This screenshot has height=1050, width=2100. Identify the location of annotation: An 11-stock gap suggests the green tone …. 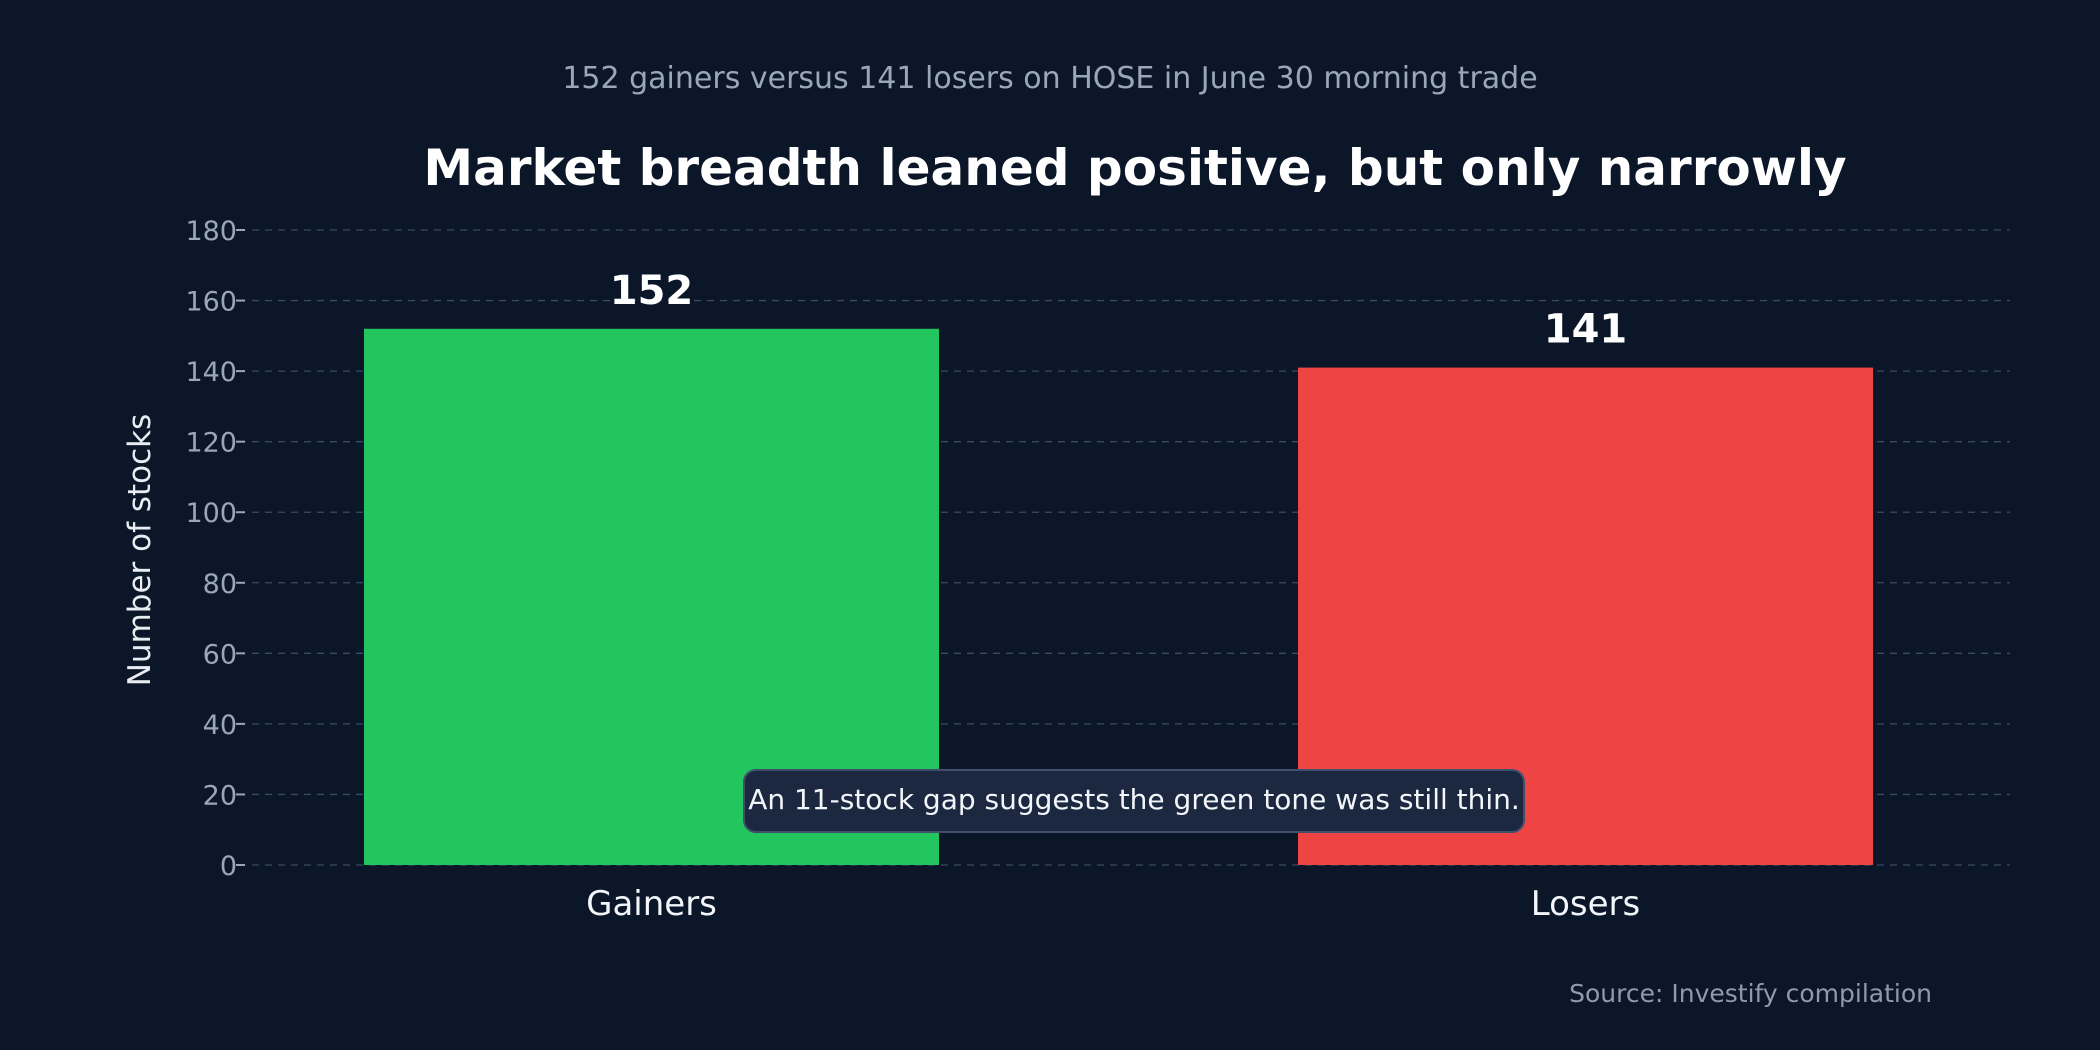
(1134, 801).